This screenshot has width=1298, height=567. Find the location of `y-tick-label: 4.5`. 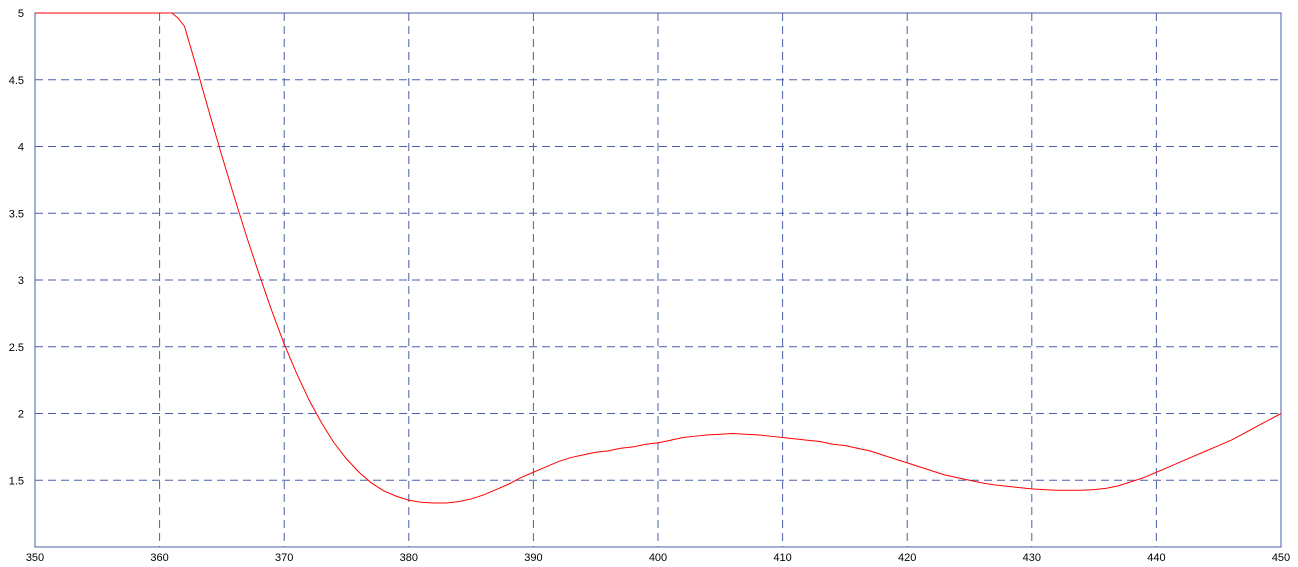

y-tick-label: 4.5 is located at coordinates (16, 81).